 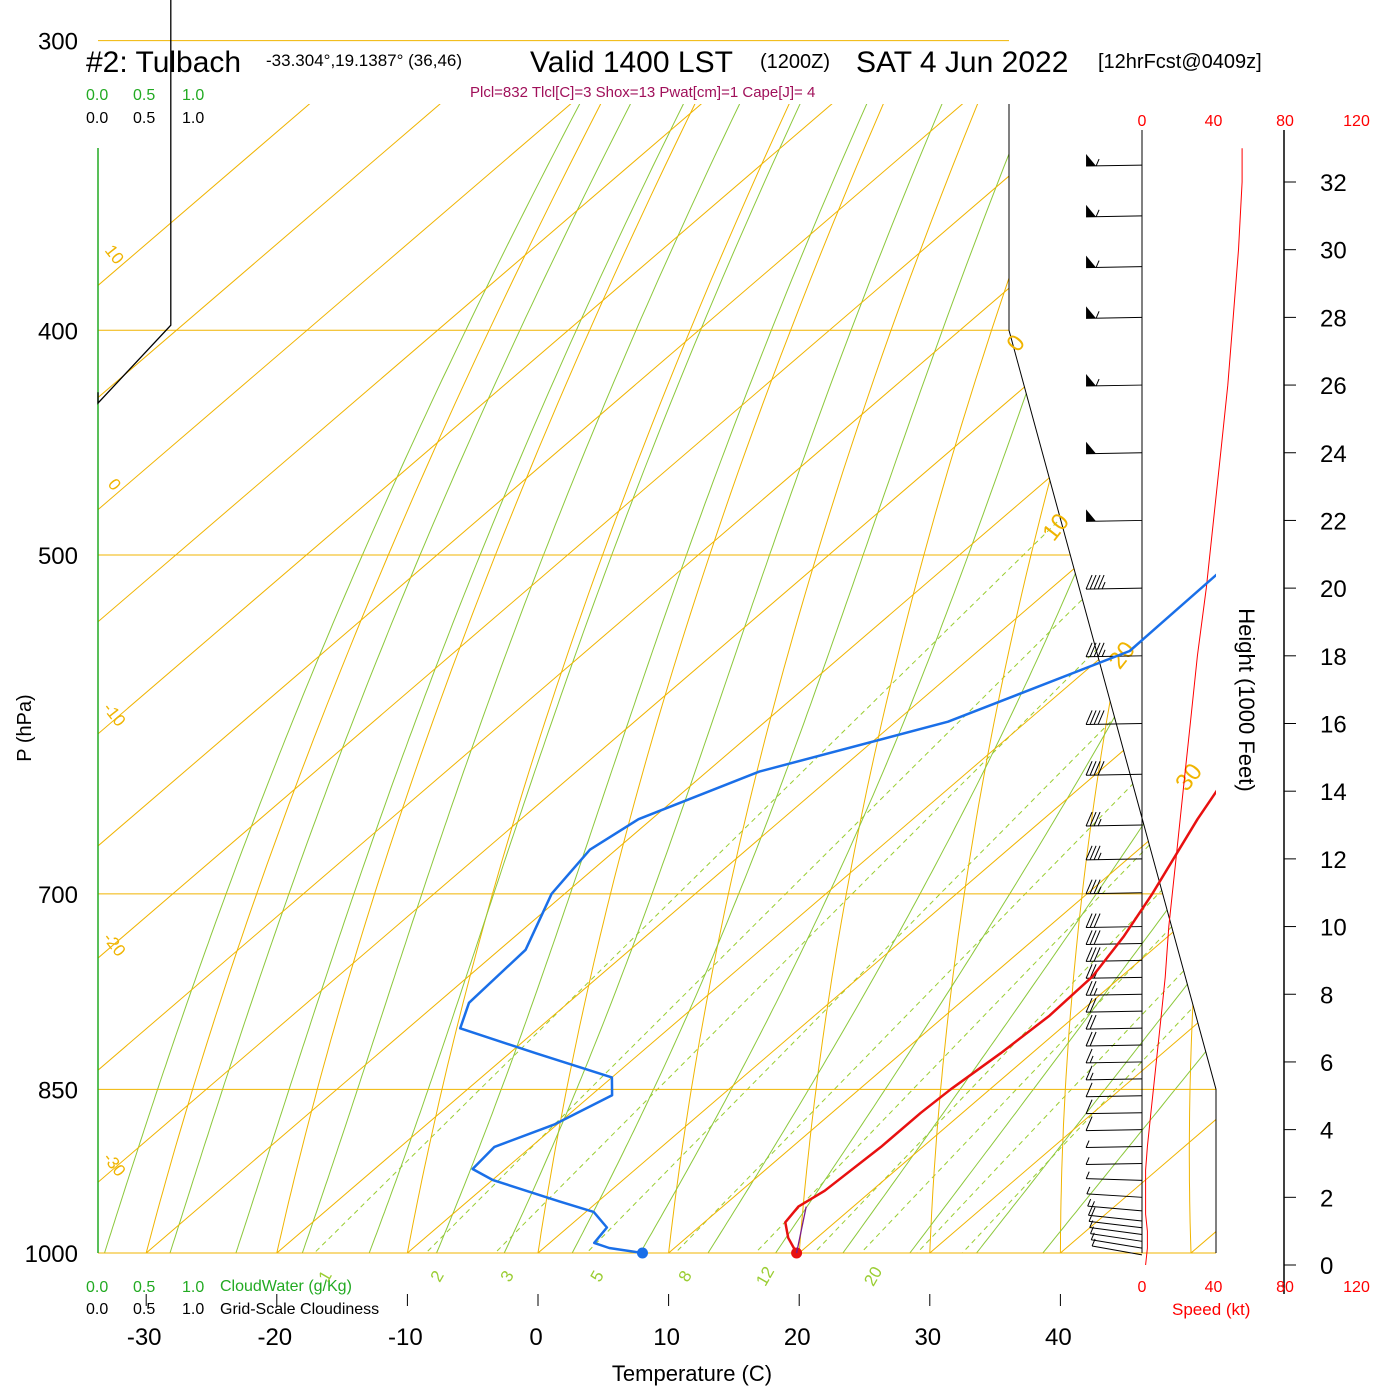 I want to click on station-coords: -33.304°,19.1387° (36,46), so click(x=364, y=60).